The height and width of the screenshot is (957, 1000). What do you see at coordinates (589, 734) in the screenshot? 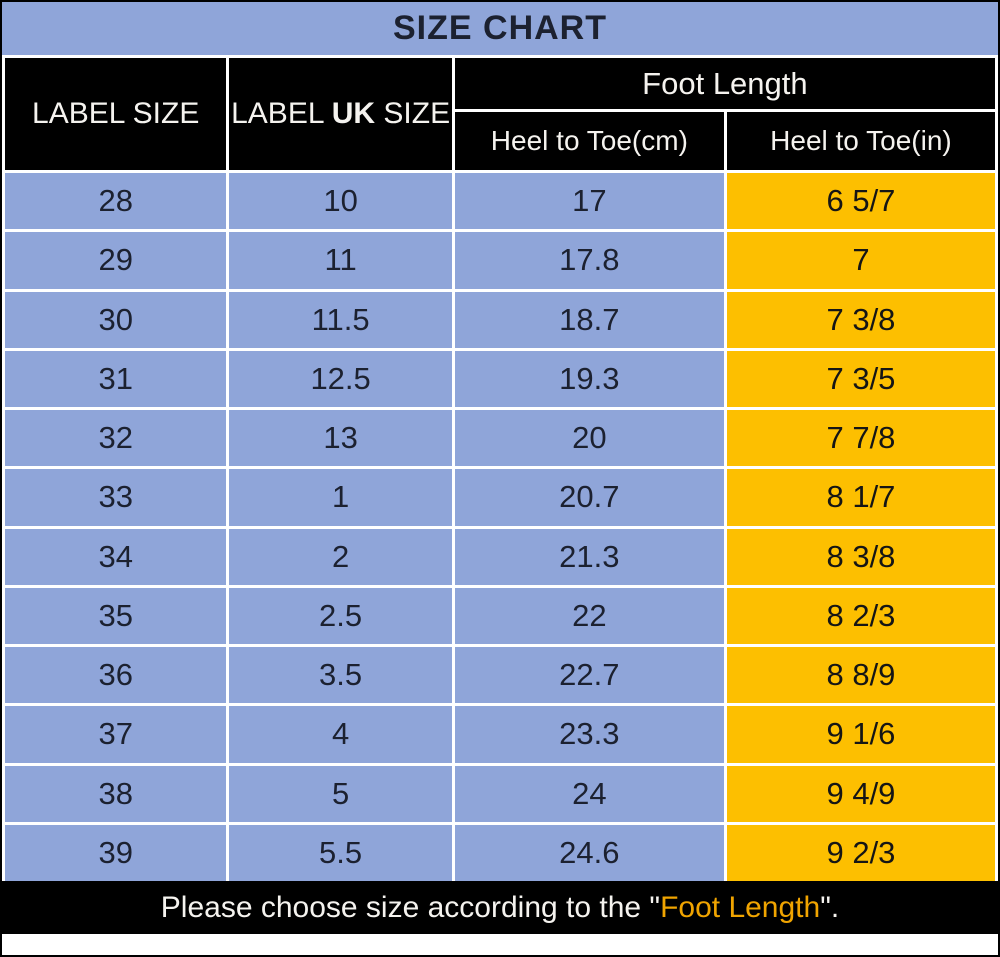
I see `heel-to-toe-cm-cell: 23.3` at bounding box center [589, 734].